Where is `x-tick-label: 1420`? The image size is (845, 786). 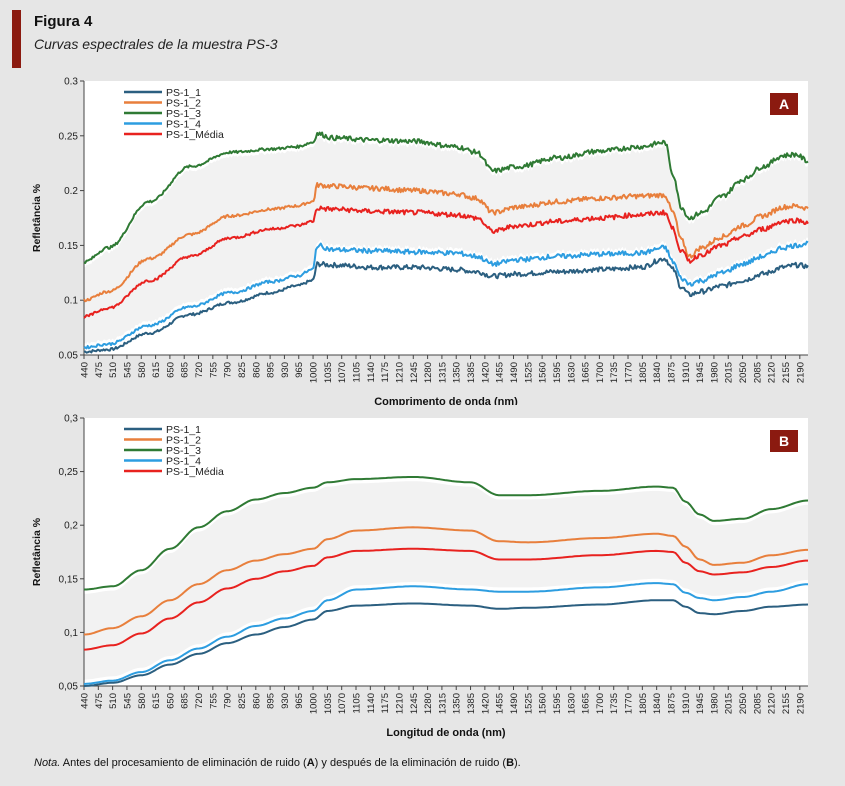
x-tick-label: 1420 is located at coordinates (485, 372).